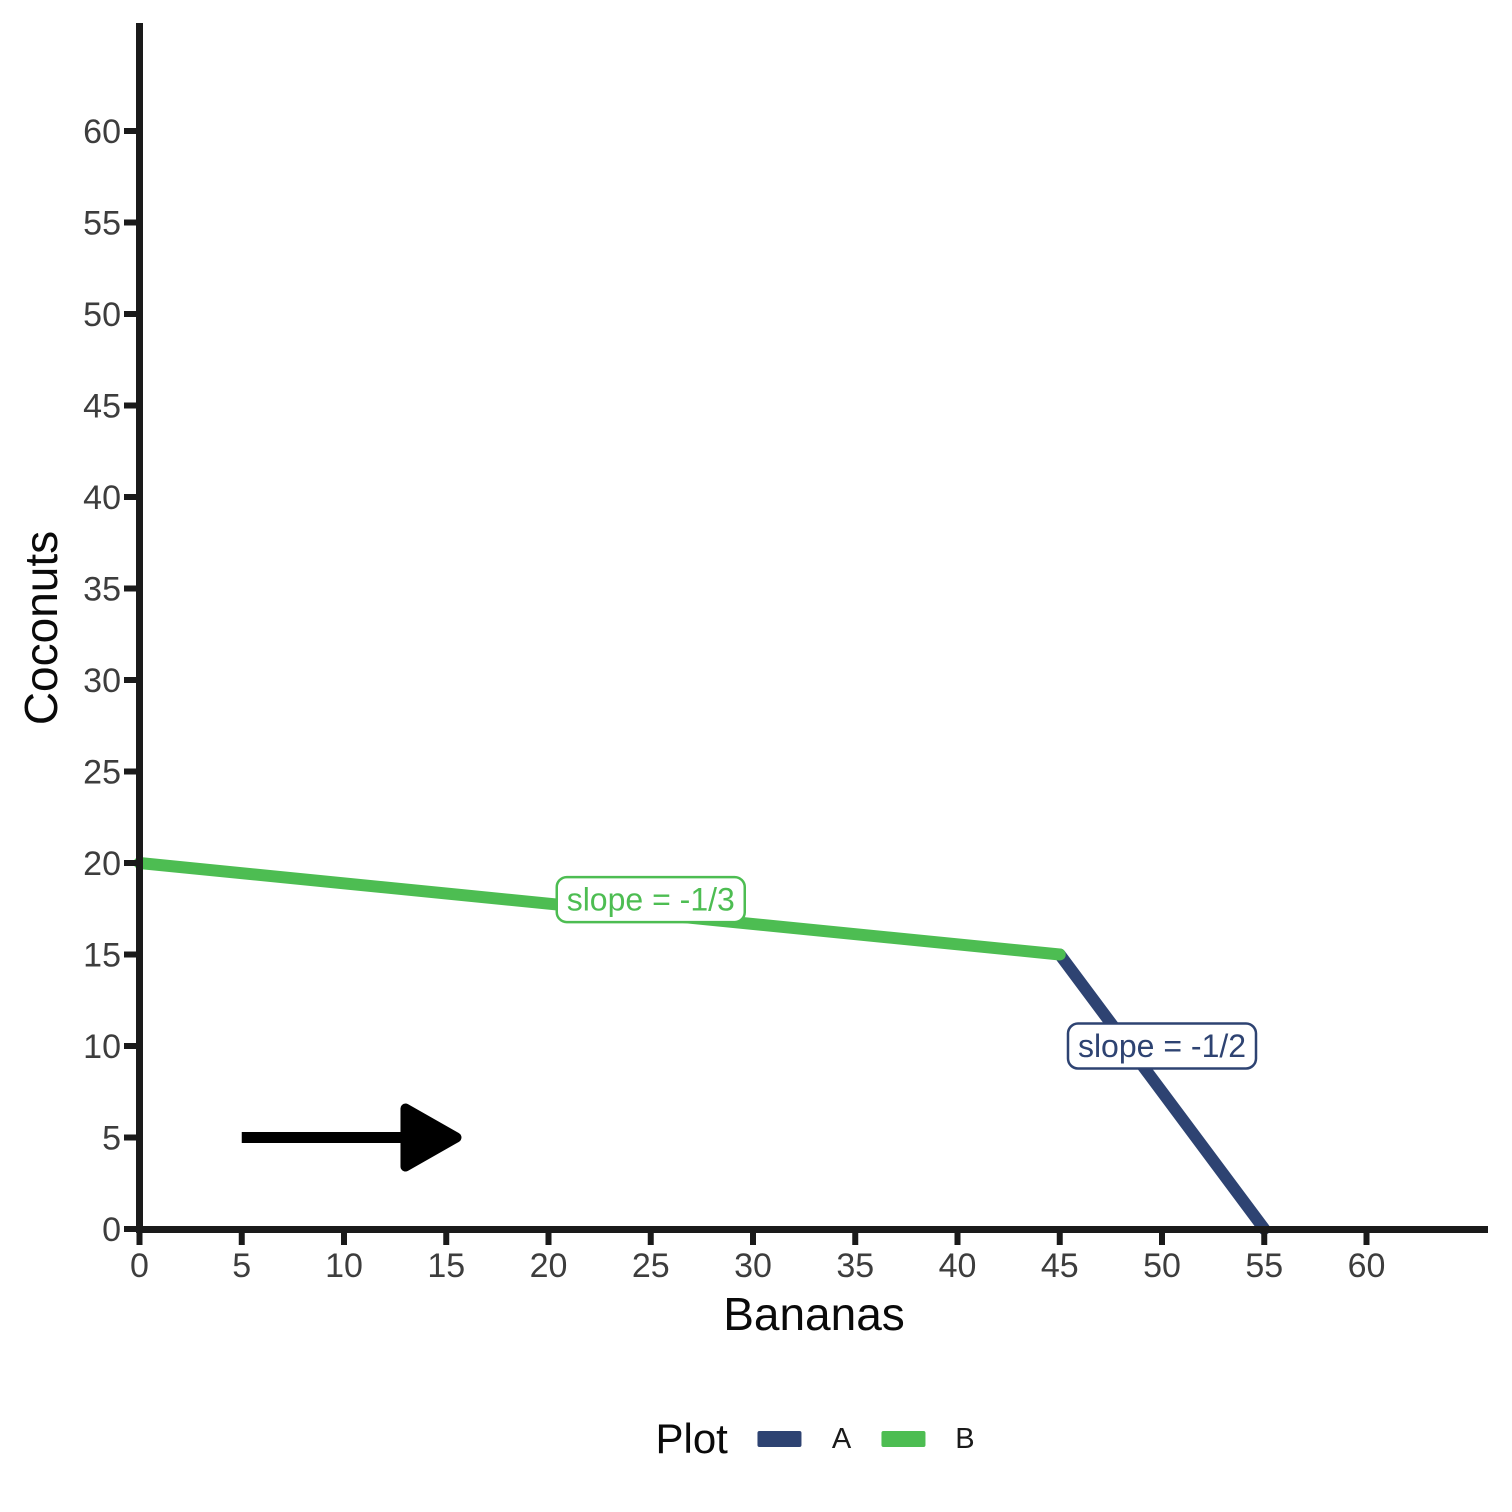  What do you see at coordinates (928, 1439) in the screenshot?
I see `legend-item-b: B` at bounding box center [928, 1439].